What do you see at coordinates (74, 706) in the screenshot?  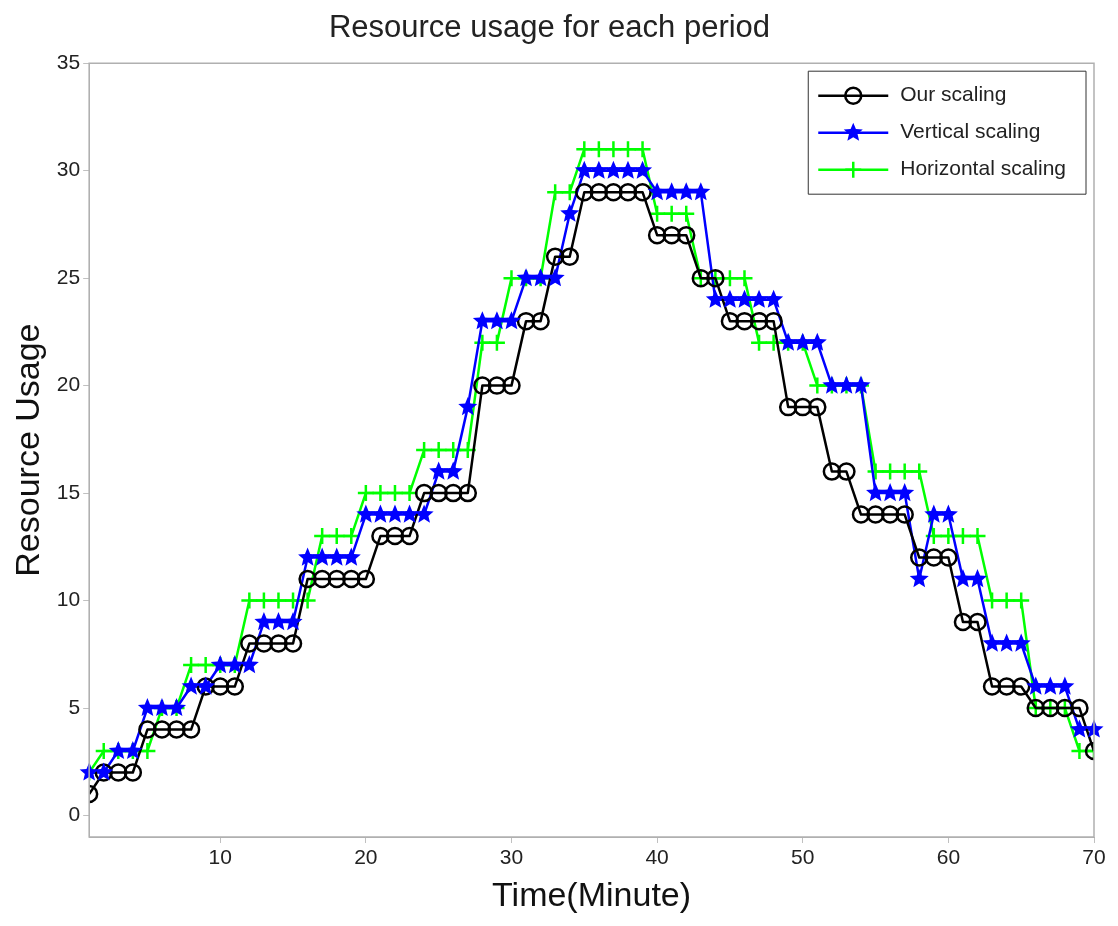 I see `y-tick-label: 5` at bounding box center [74, 706].